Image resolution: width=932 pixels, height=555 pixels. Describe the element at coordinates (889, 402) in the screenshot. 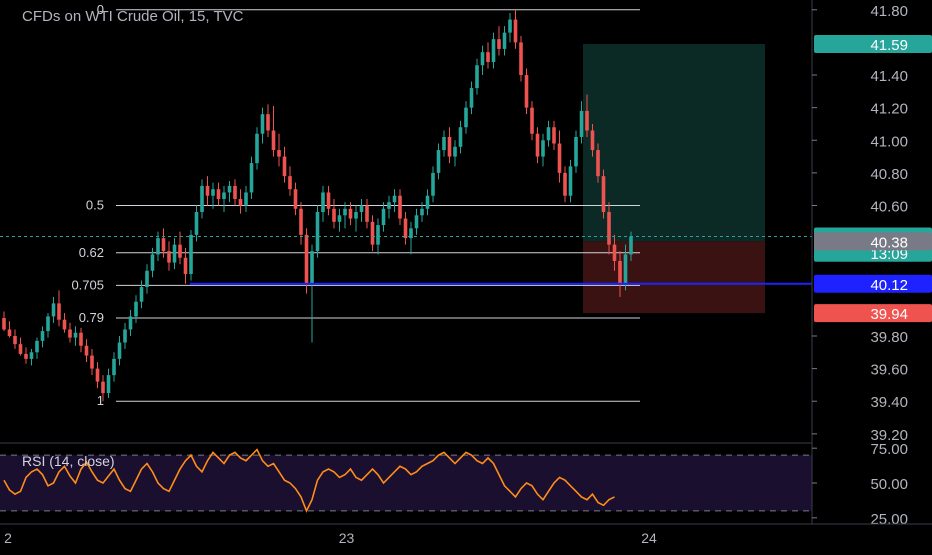

I see `price-tick-label: 39.40` at that location.